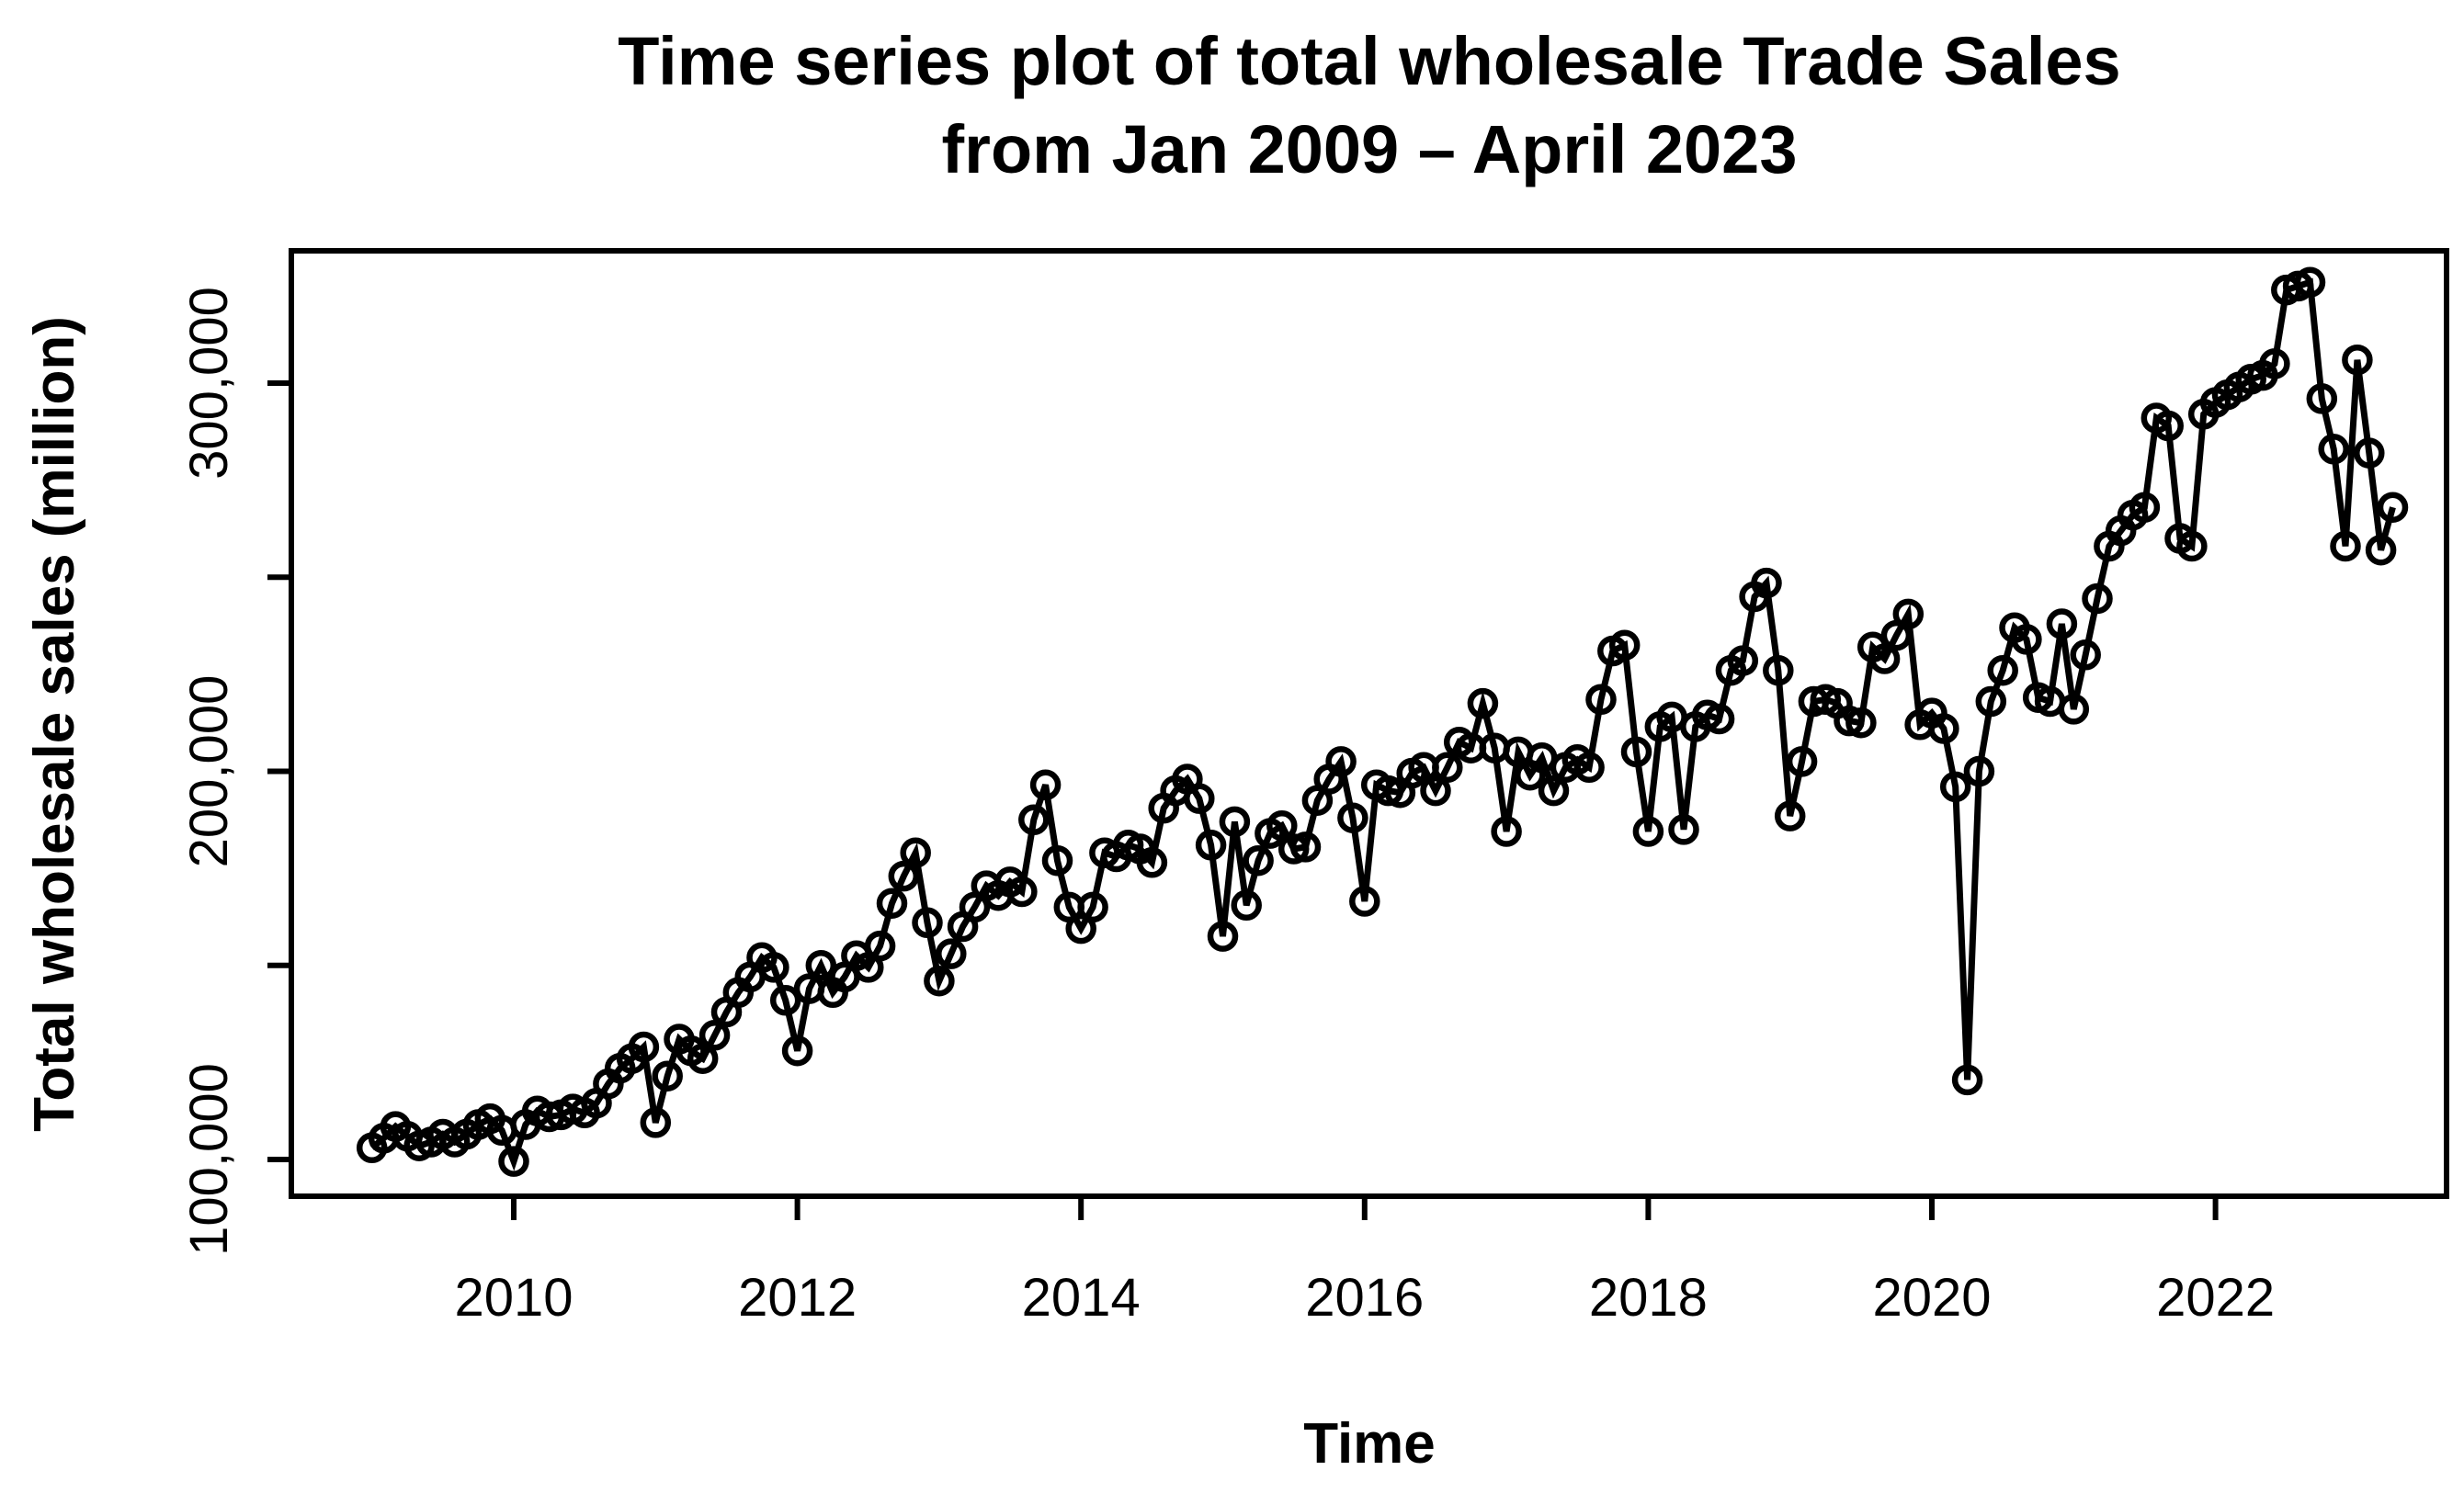  I want to click on x-tick-label: 2014, so click(1082, 1298).